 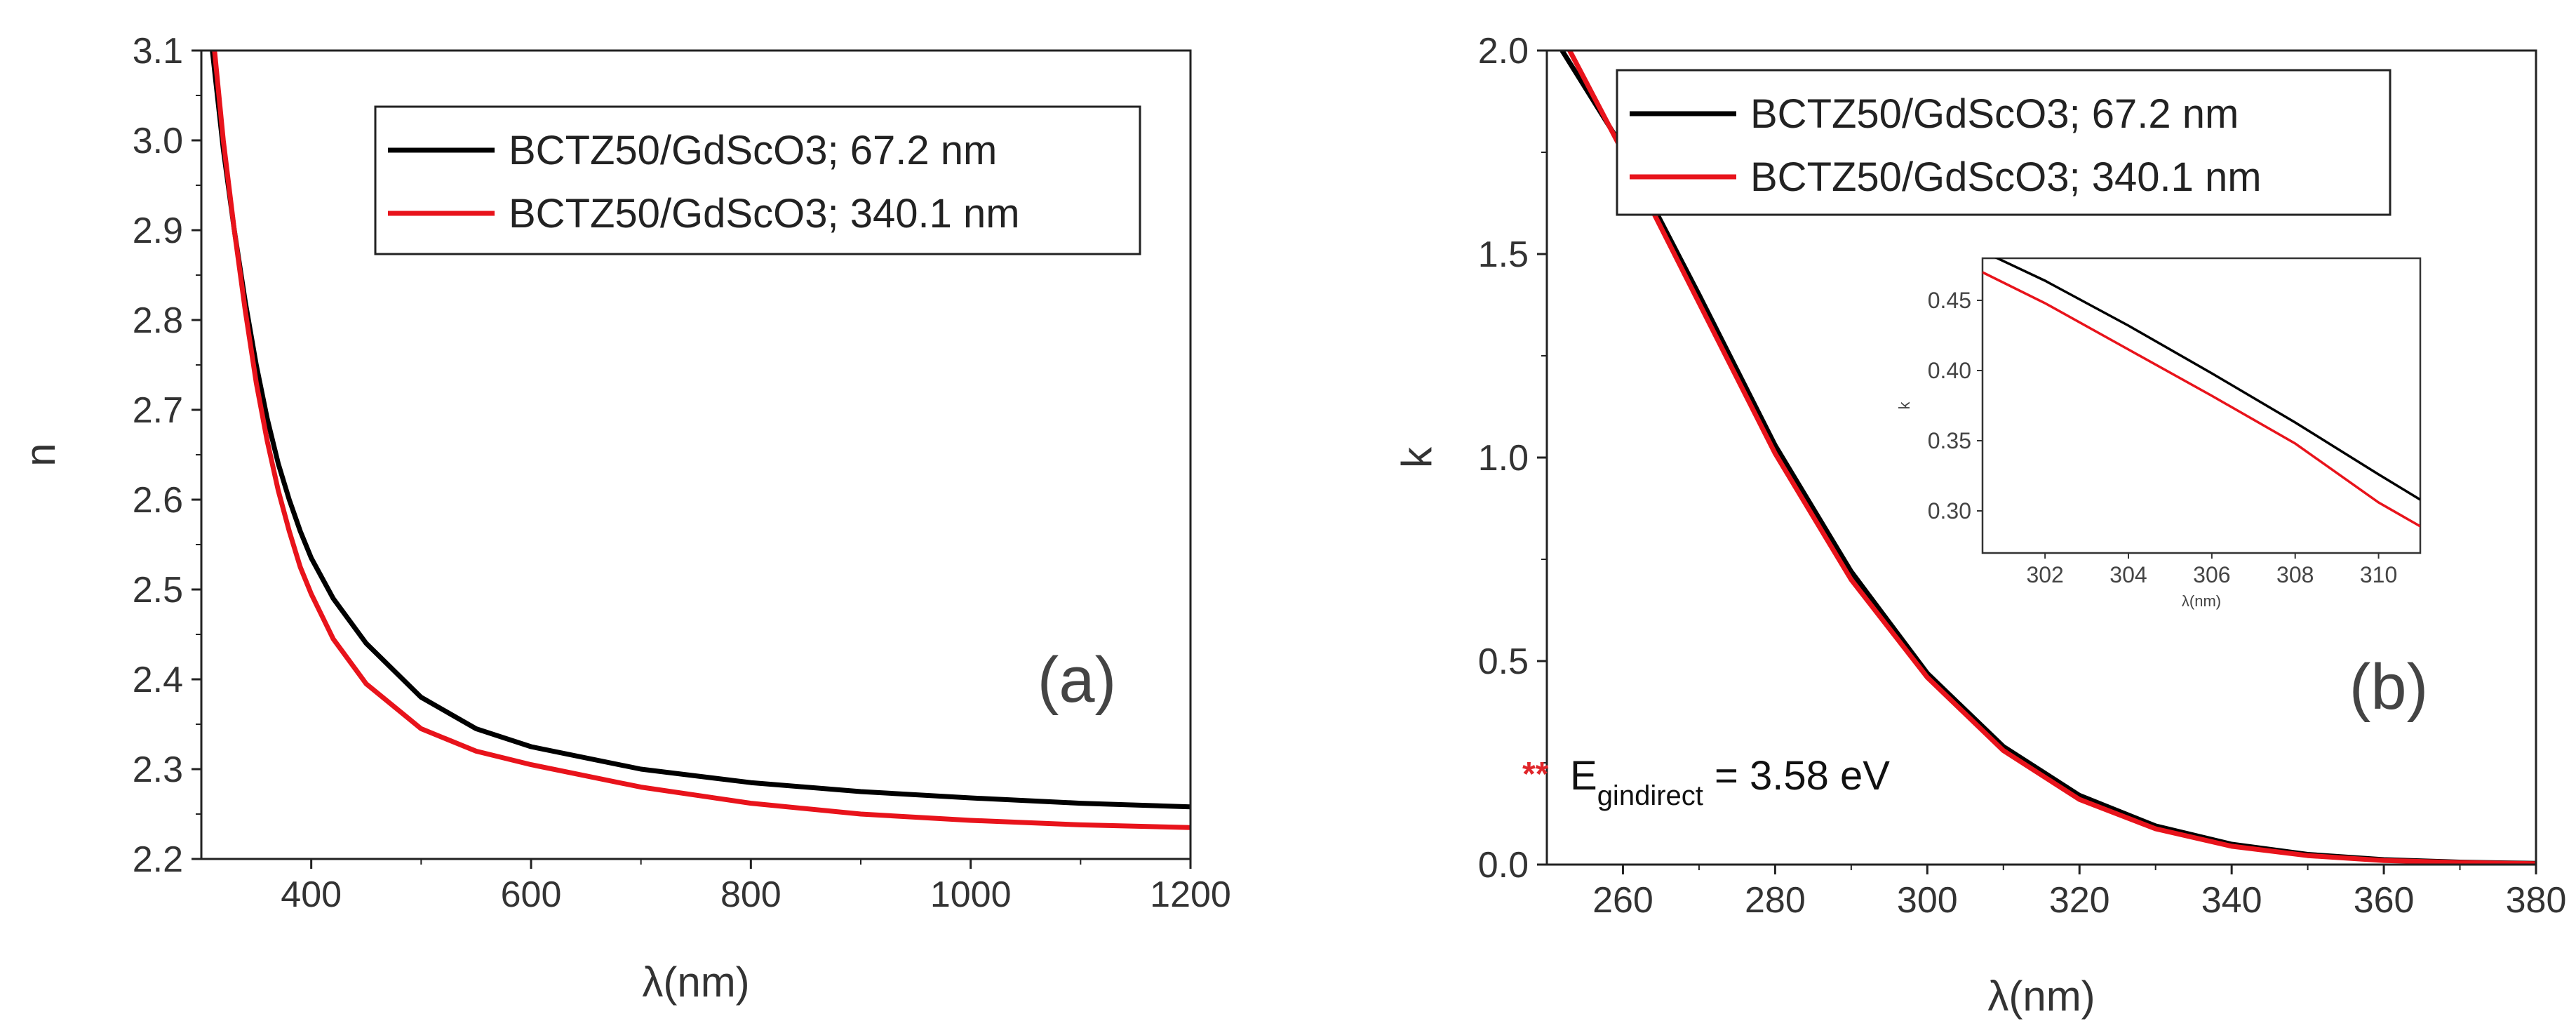 What do you see at coordinates (2384, 900) in the screenshot?
I see `x-tick-label: 360` at bounding box center [2384, 900].